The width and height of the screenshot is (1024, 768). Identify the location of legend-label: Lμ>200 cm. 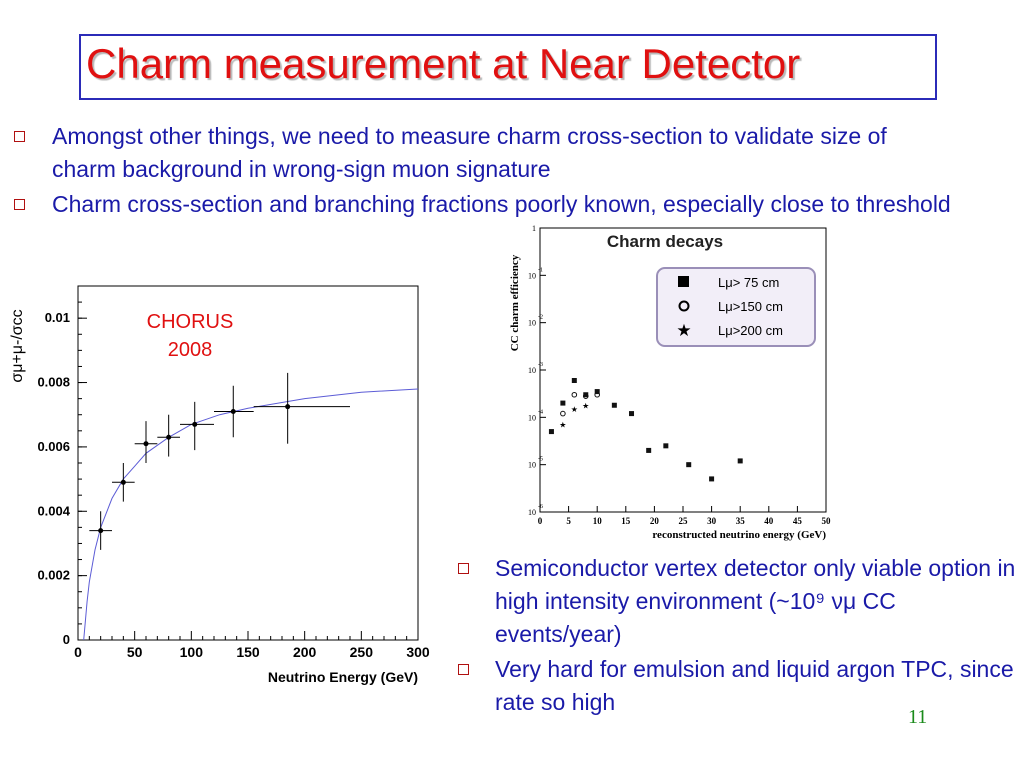
(750, 330).